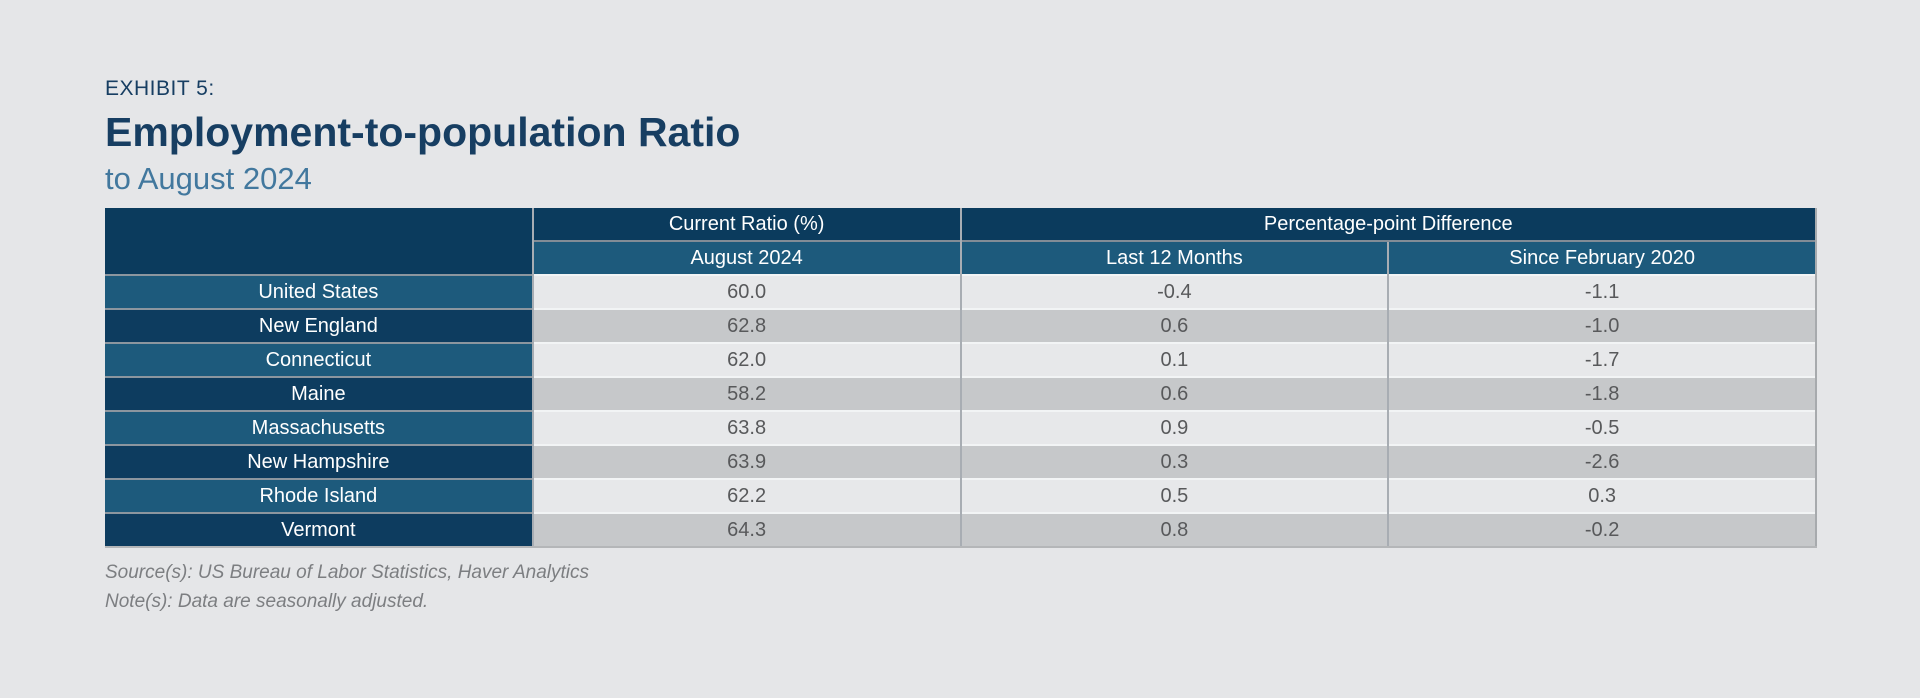 Image resolution: width=1920 pixels, height=698 pixels. What do you see at coordinates (1174, 461) in the screenshot?
I see `cell-last-12-months: 0.3` at bounding box center [1174, 461].